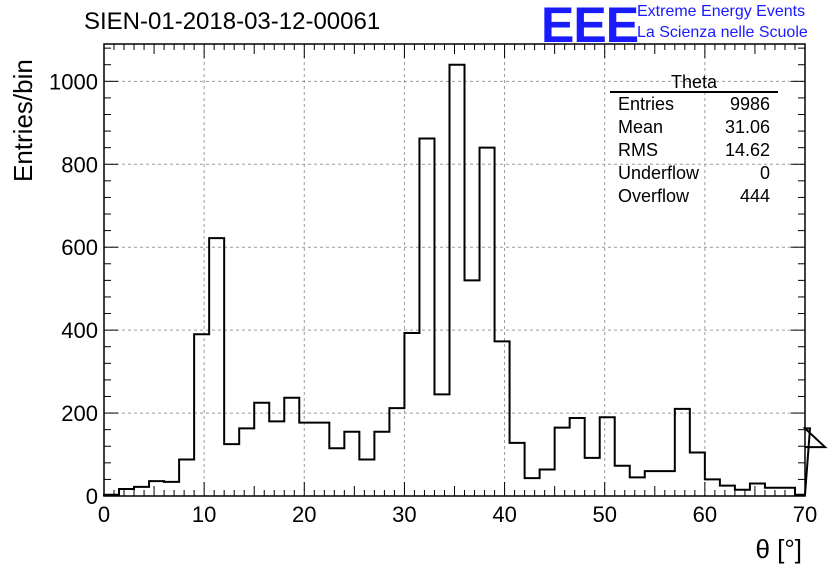  Describe the element at coordinates (79, 164) in the screenshot. I see `y-tick-label: 800` at that location.